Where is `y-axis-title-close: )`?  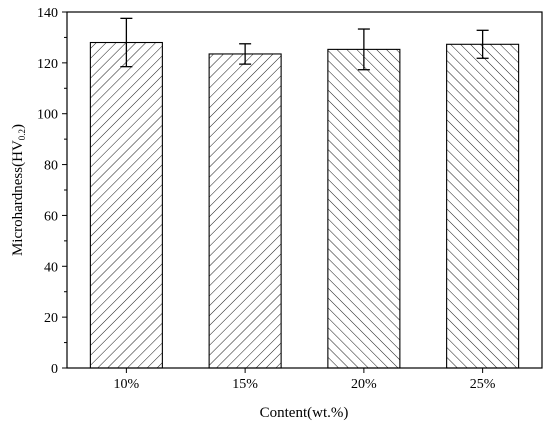
y-axis-title-close: ) is located at coordinates (18, 126).